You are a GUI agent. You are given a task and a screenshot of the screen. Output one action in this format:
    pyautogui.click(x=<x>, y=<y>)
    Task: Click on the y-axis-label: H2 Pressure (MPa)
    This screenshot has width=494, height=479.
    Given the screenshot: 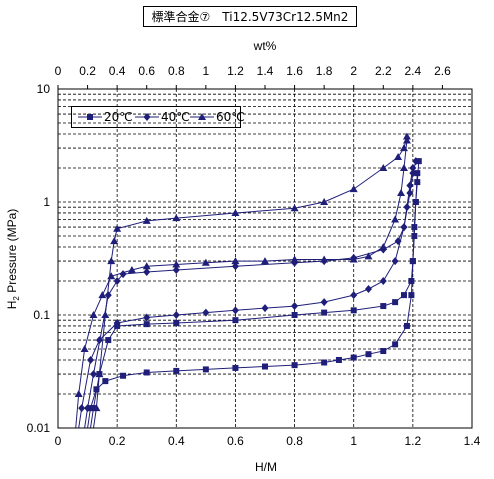 What is the action you would take?
    pyautogui.click(x=13, y=259)
    